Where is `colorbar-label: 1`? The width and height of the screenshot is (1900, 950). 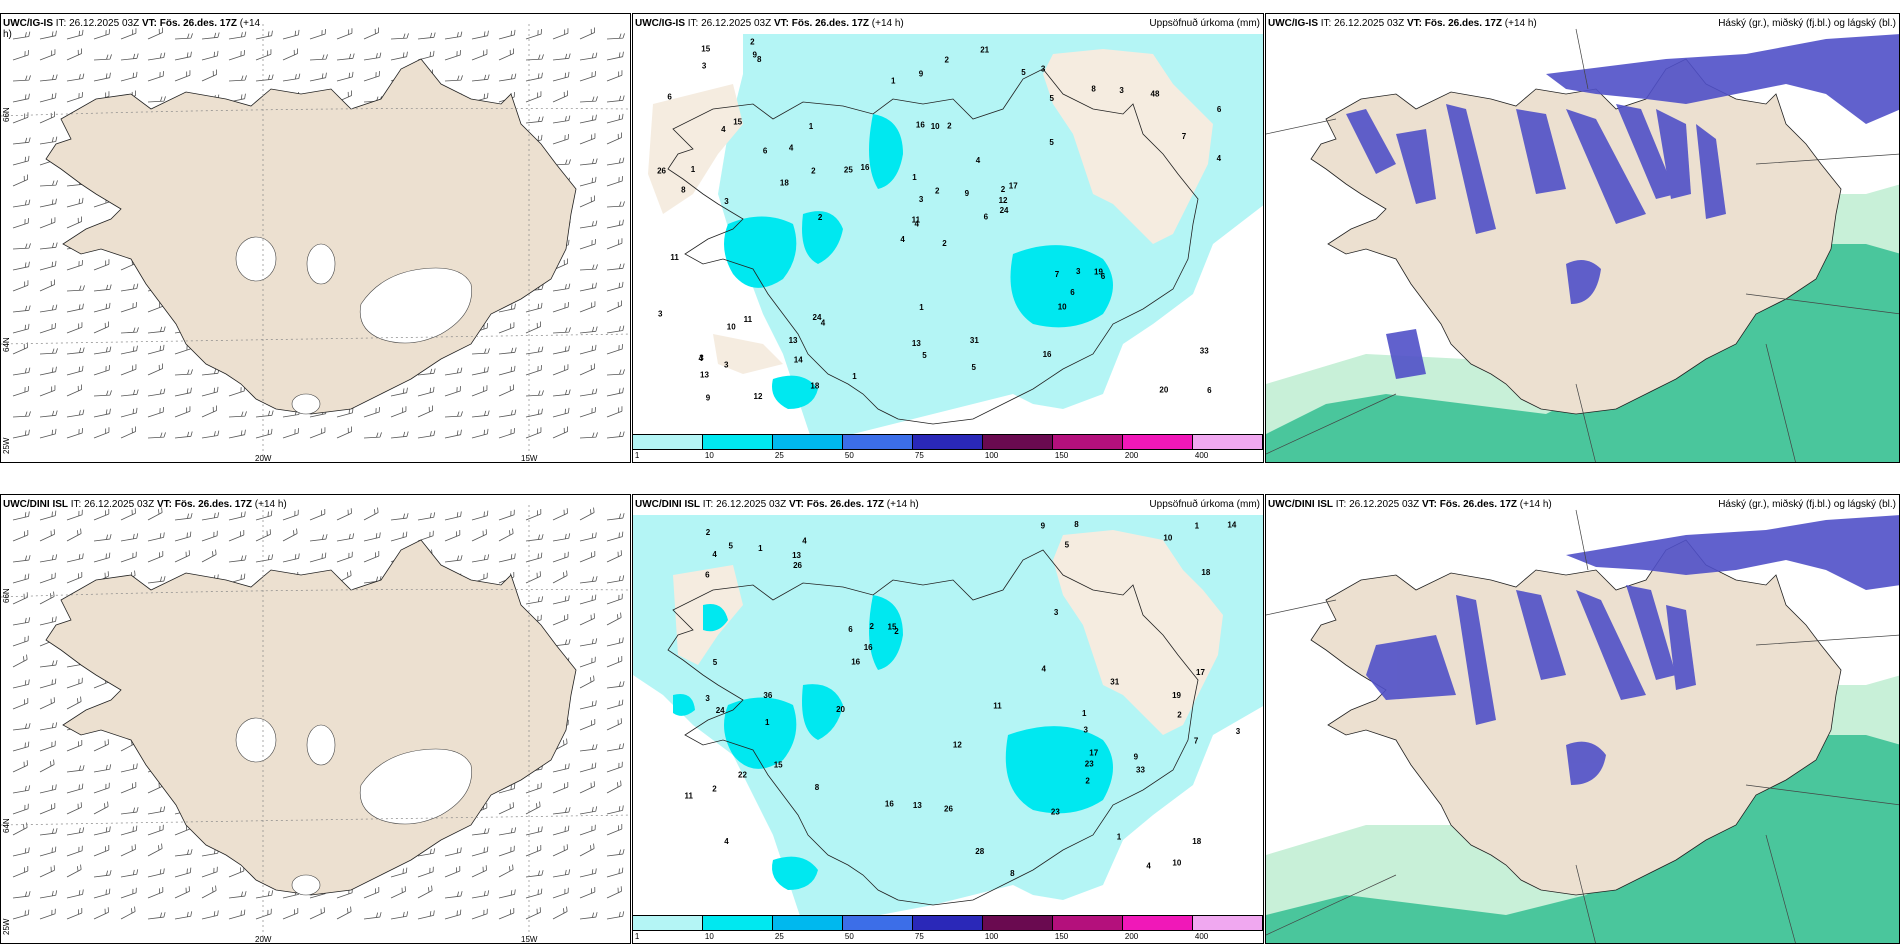 colorbar-label: 1 is located at coordinates (637, 455).